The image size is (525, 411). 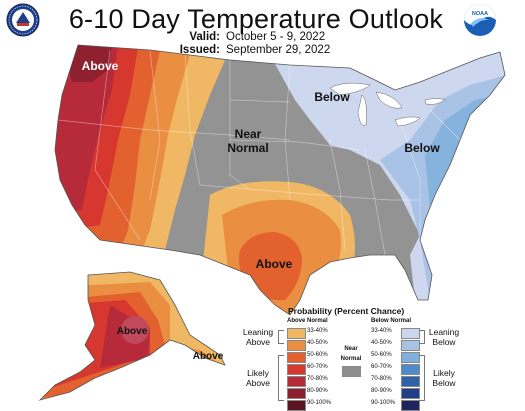 What do you see at coordinates (387, 104) in the screenshot?
I see `great-lakes` at bounding box center [387, 104].